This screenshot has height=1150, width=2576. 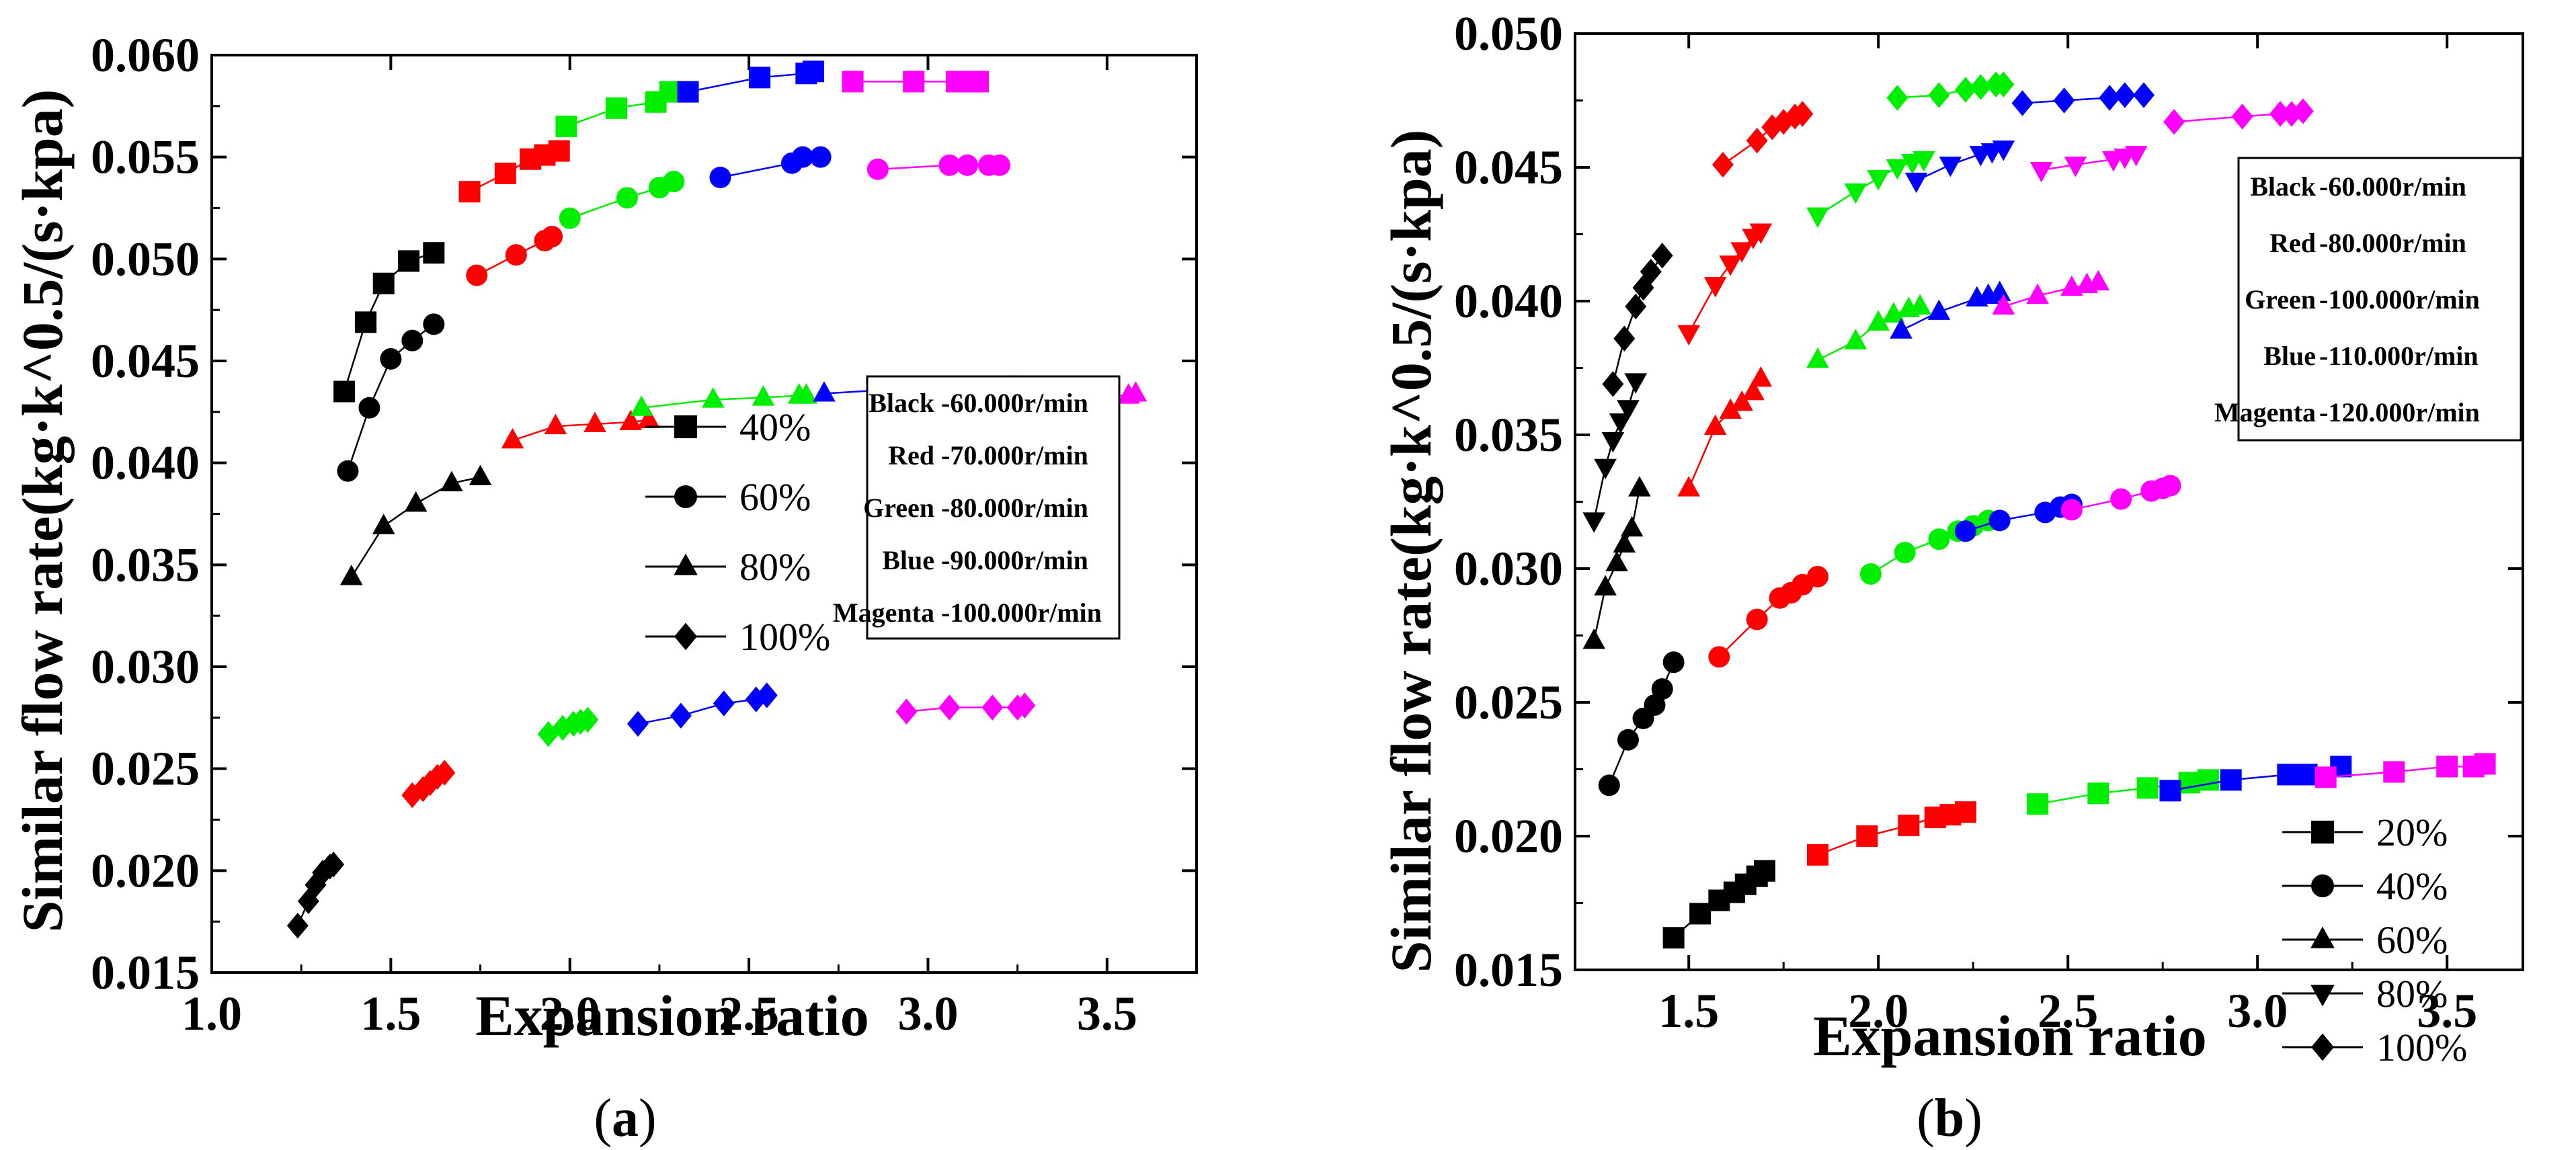 What do you see at coordinates (145, 361) in the screenshot?
I see `panel-a-ytick-label: 0.045` at bounding box center [145, 361].